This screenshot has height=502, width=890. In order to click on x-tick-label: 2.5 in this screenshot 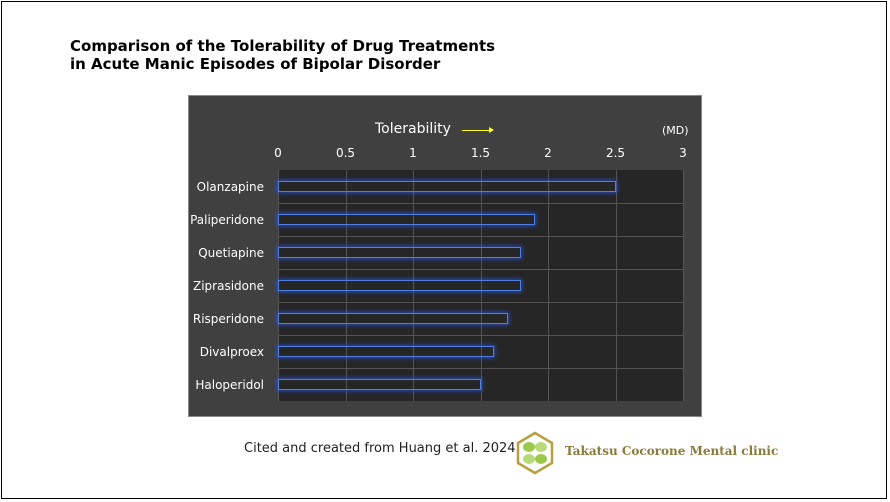, I will do `click(615, 153)`.